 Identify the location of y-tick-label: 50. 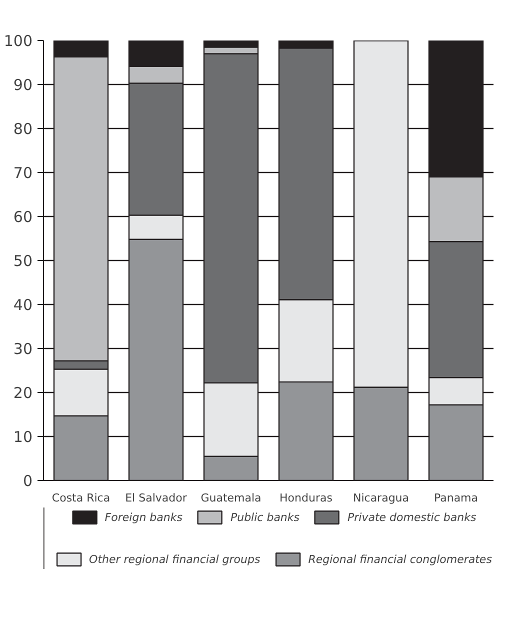
(23, 261).